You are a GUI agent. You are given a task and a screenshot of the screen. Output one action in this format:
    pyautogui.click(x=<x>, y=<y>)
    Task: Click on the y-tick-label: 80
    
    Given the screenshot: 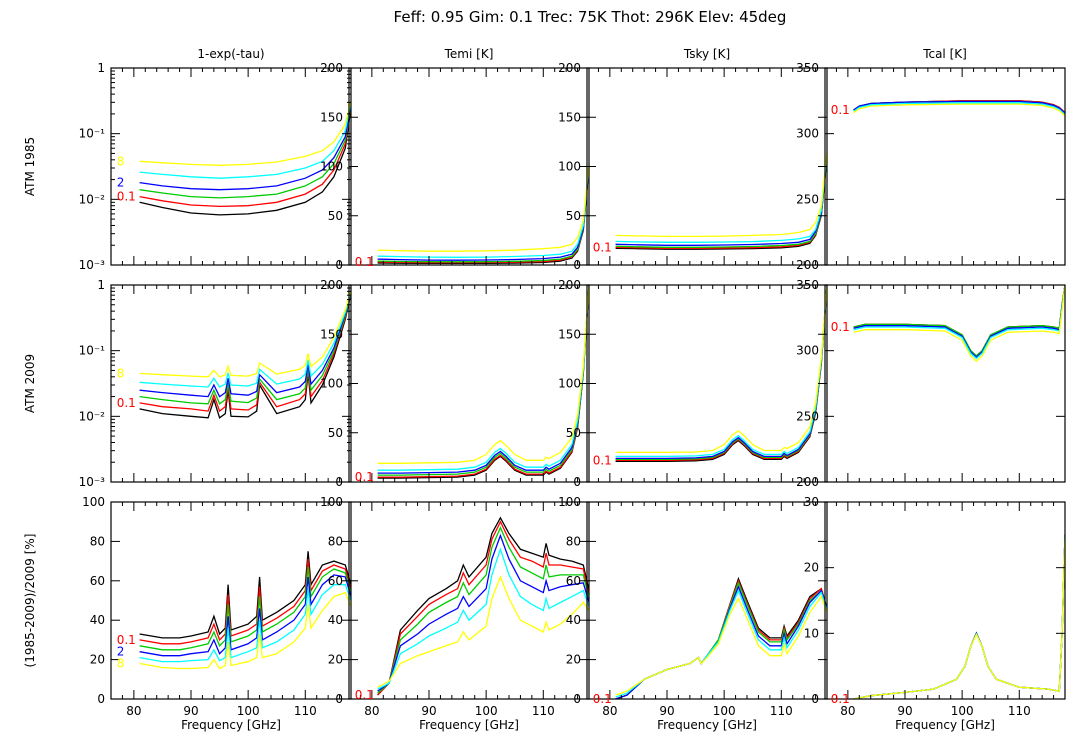 What is the action you would take?
    pyautogui.click(x=97, y=541)
    